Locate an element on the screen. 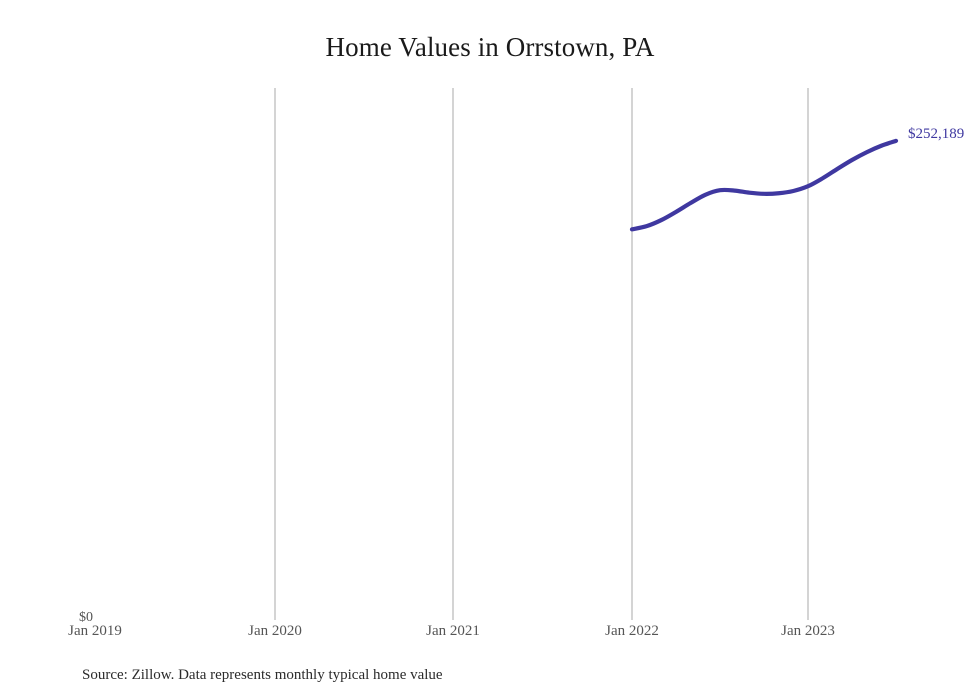 This screenshot has height=699, width=980. series-end-value-label: $252,189 is located at coordinates (936, 133).